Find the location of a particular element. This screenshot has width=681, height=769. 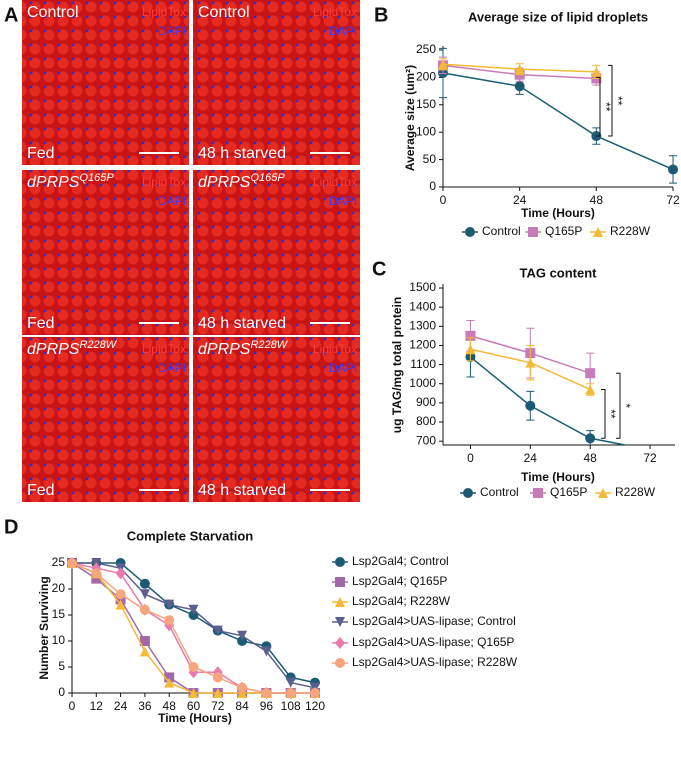

y-tick-label: 1200 is located at coordinates (422, 345).